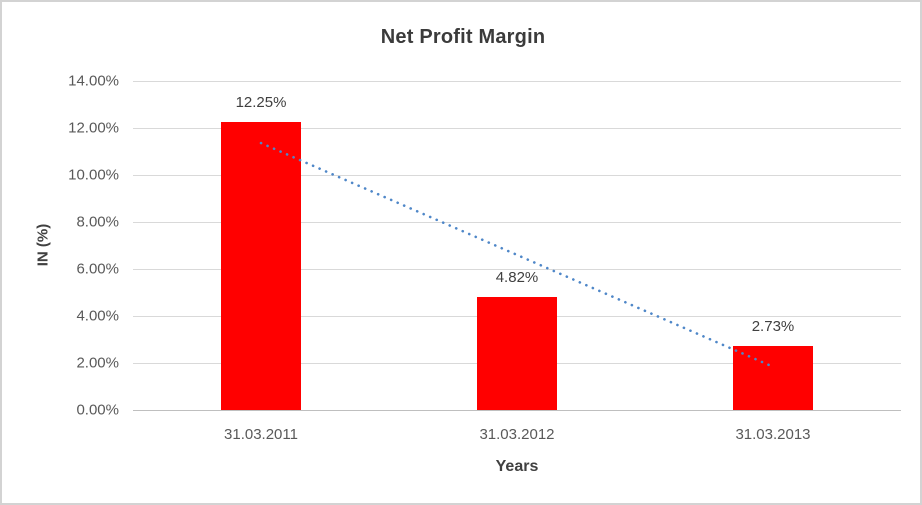 This screenshot has height=505, width=922. I want to click on bar-31.03.2011, so click(261, 266).